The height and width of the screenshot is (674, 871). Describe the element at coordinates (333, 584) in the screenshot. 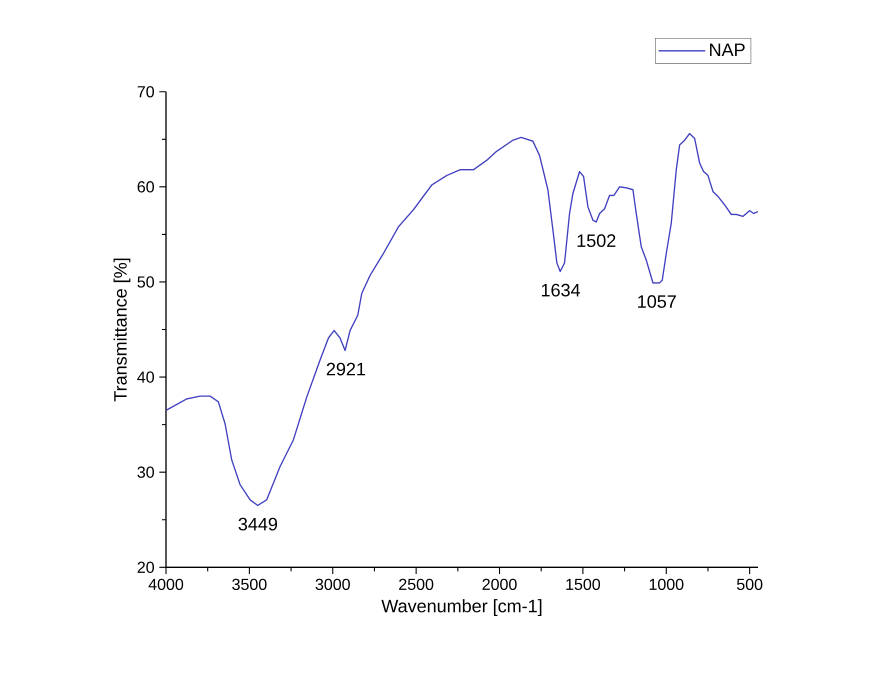

I see `x-tick-label: 3000` at that location.